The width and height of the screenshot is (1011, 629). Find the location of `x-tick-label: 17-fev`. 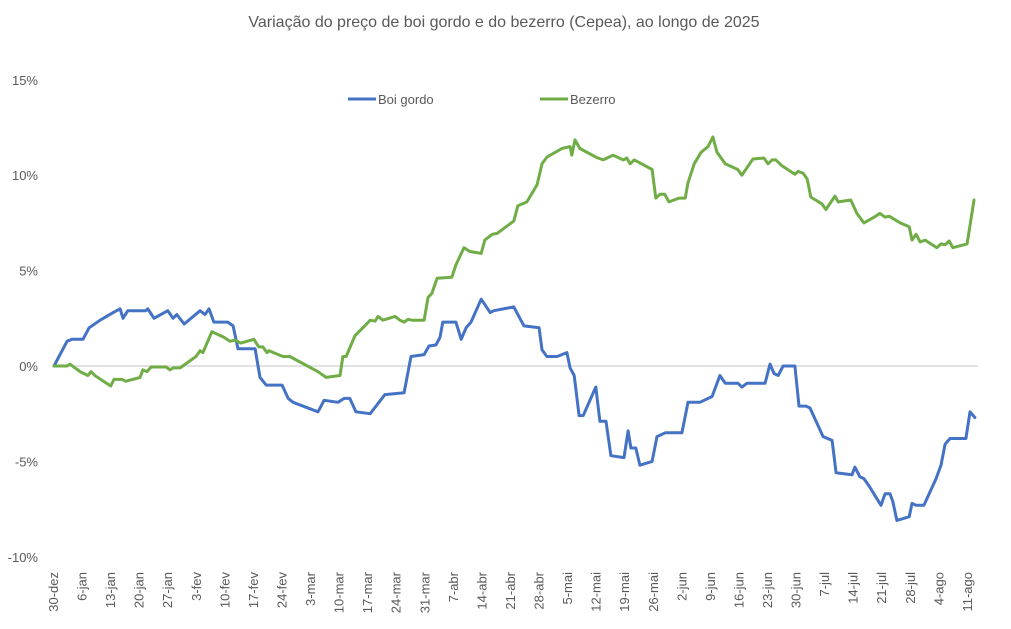

x-tick-label: 17-fev is located at coordinates (253, 590).